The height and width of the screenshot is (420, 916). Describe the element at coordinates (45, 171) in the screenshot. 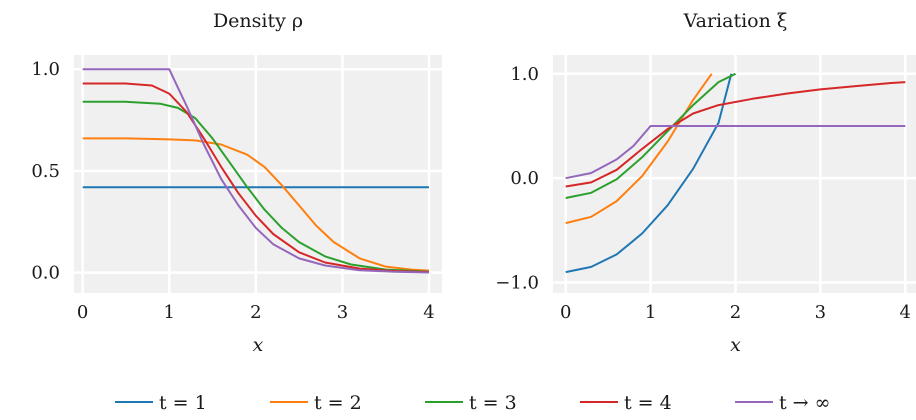

I see `density-y-tick-label: 0.5` at that location.